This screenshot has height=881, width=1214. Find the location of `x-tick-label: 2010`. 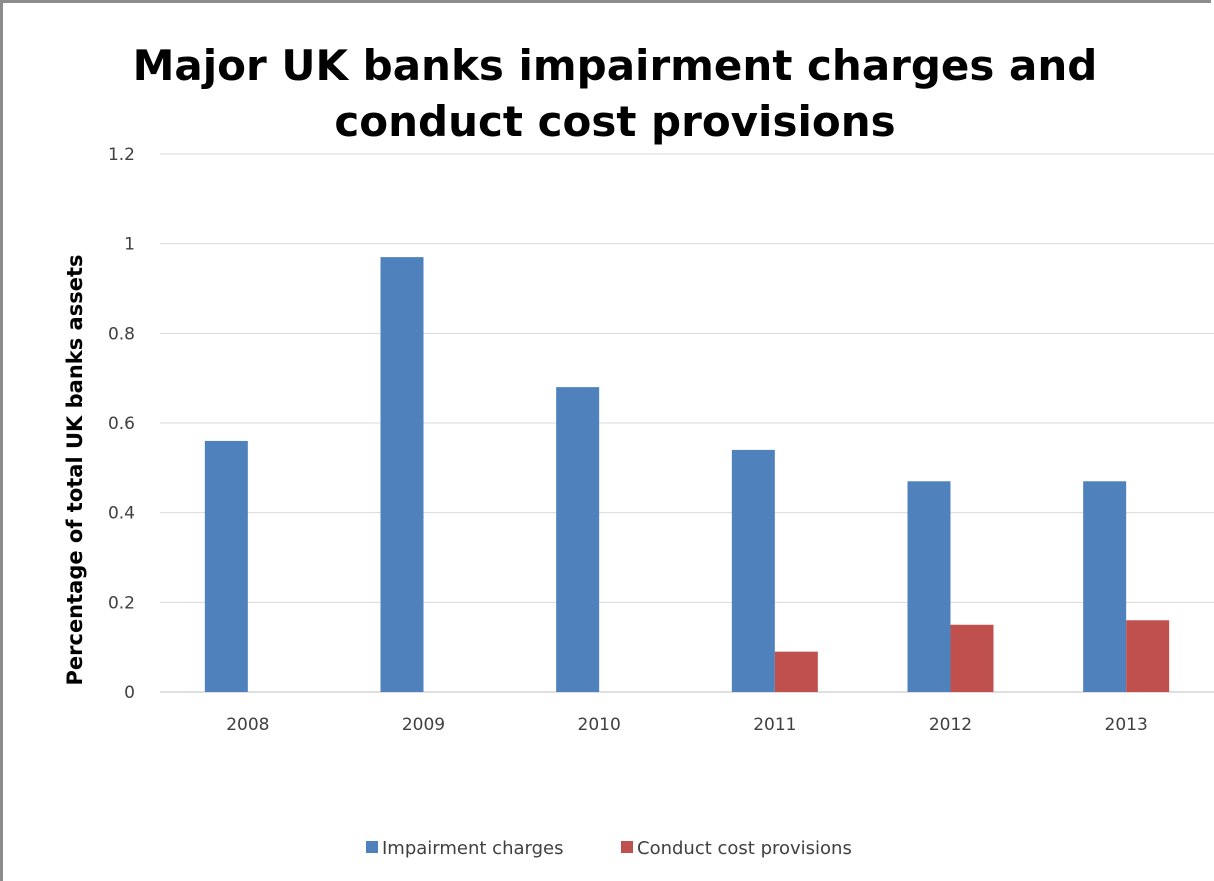

x-tick-label: 2010 is located at coordinates (599, 725).